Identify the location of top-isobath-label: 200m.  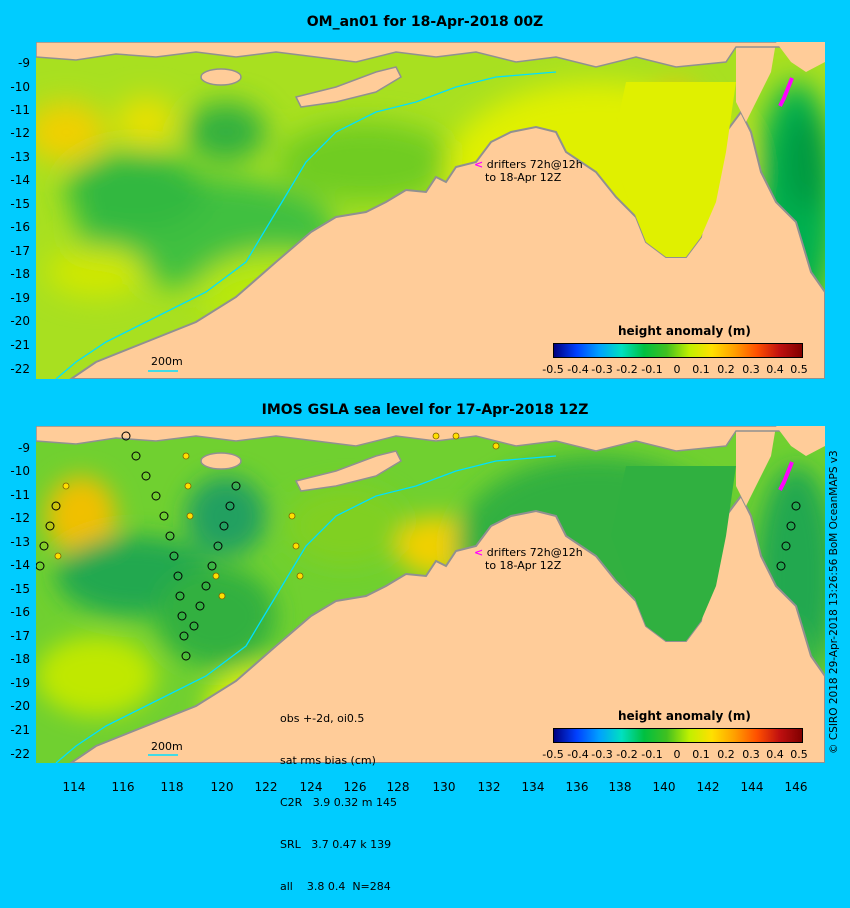
(167, 361).